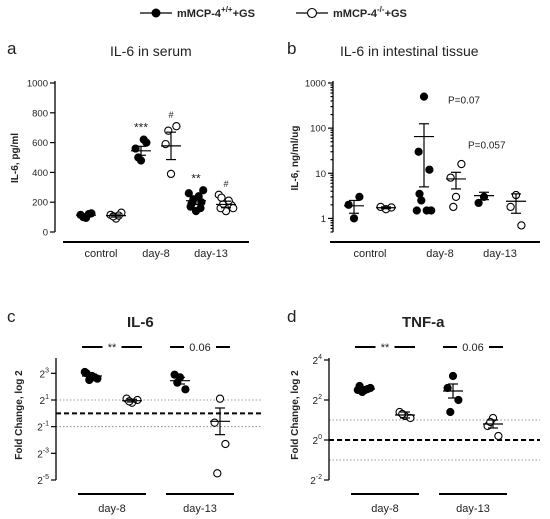 Image resolution: width=550 pixels, height=519 pixels. Describe the element at coordinates (40, 173) in the screenshot. I see `y-tick-label: 400` at that location.